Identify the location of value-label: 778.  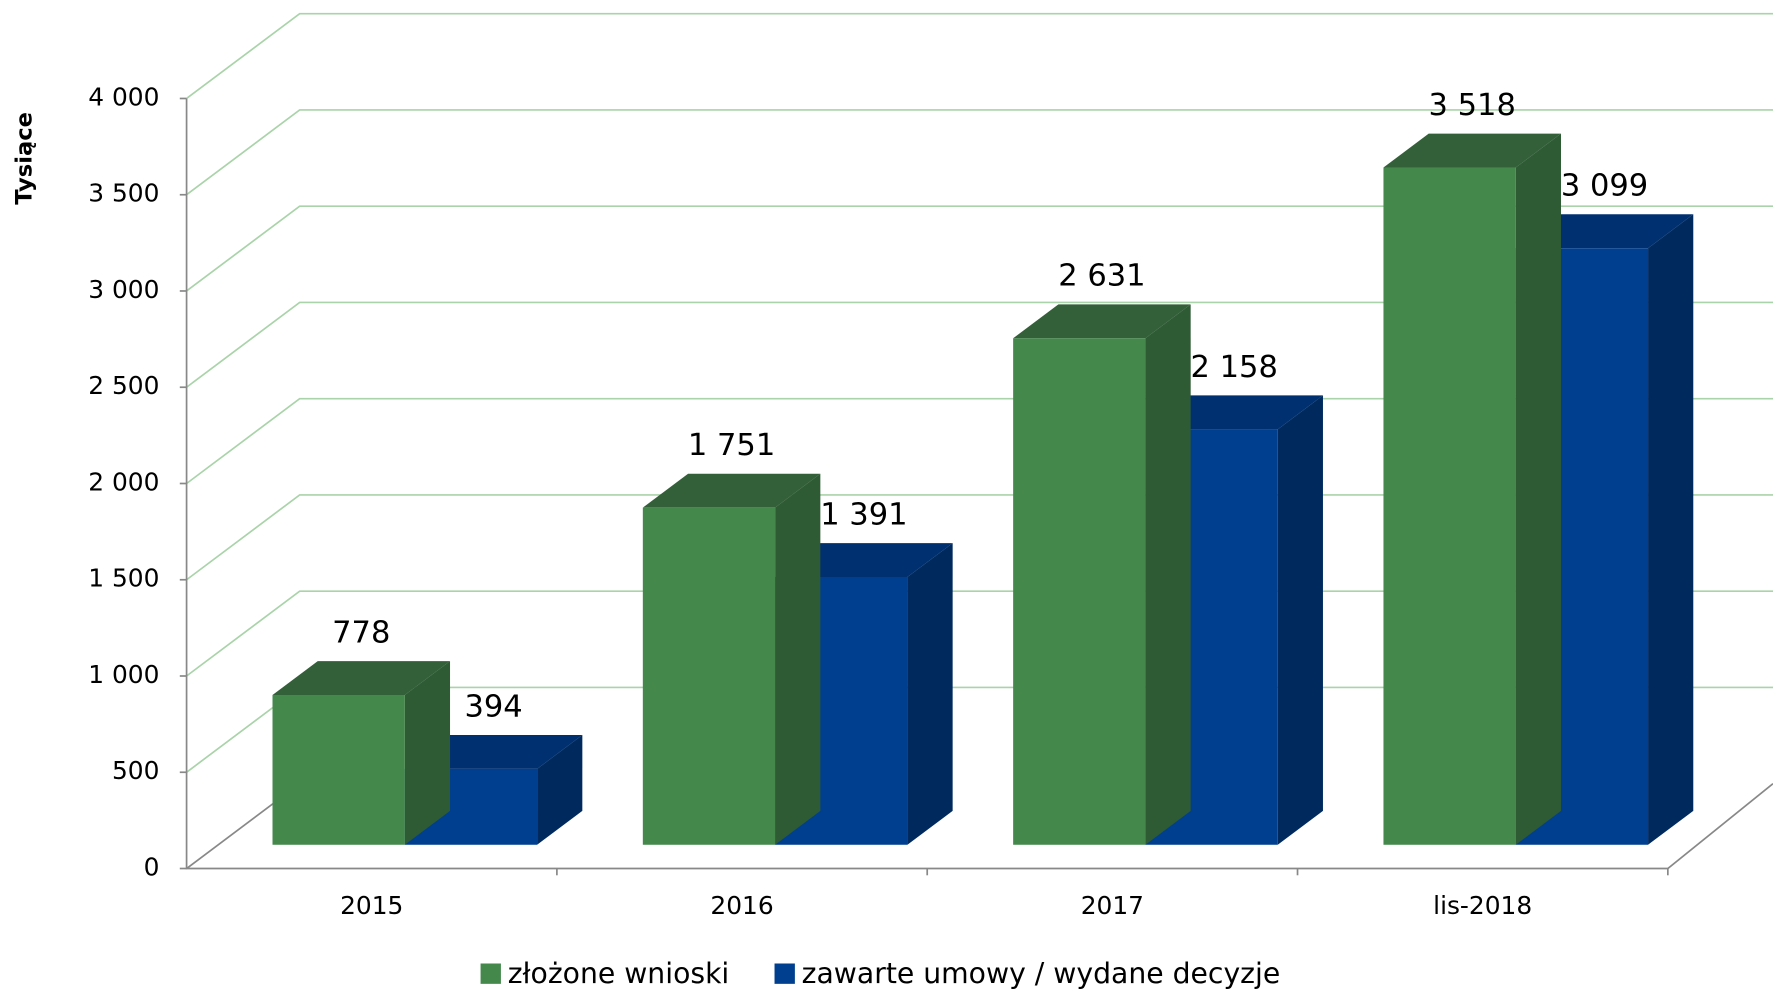
(361, 632).